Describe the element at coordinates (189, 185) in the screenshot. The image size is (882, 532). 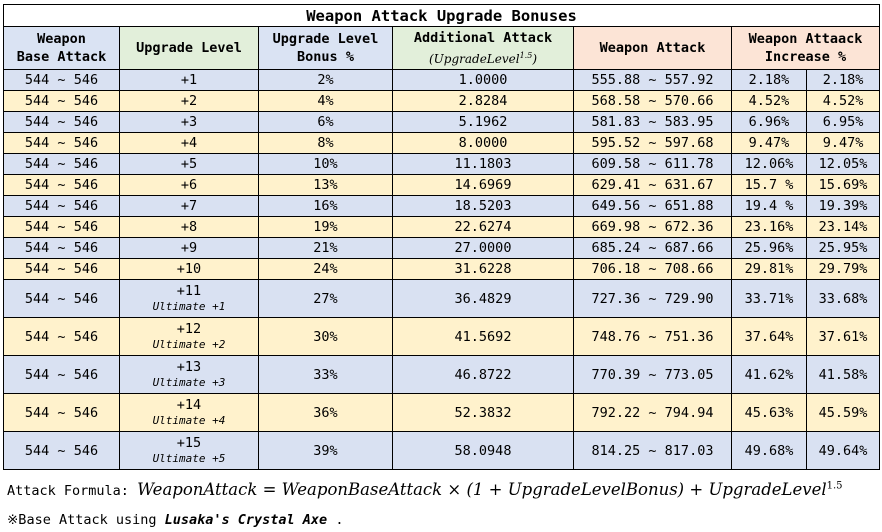
I see `cell-upgrade-level: +6` at that location.